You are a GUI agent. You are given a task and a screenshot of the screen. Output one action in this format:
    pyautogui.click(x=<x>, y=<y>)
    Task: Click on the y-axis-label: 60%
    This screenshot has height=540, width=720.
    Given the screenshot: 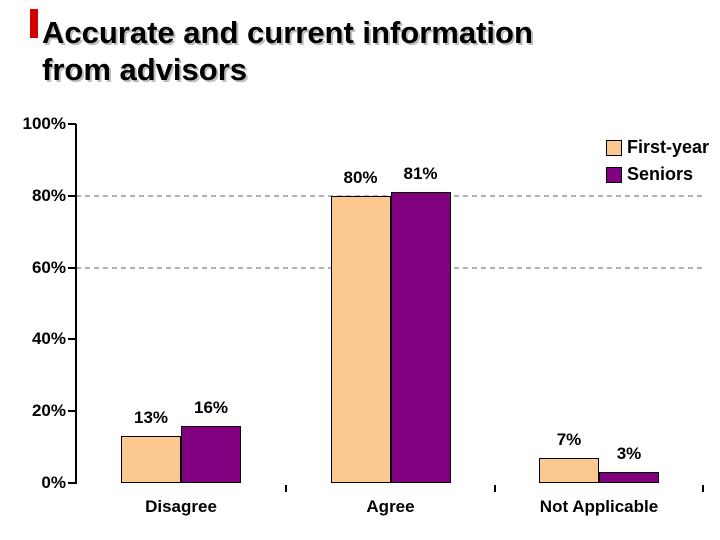 What is the action you would take?
    pyautogui.click(x=48, y=267)
    